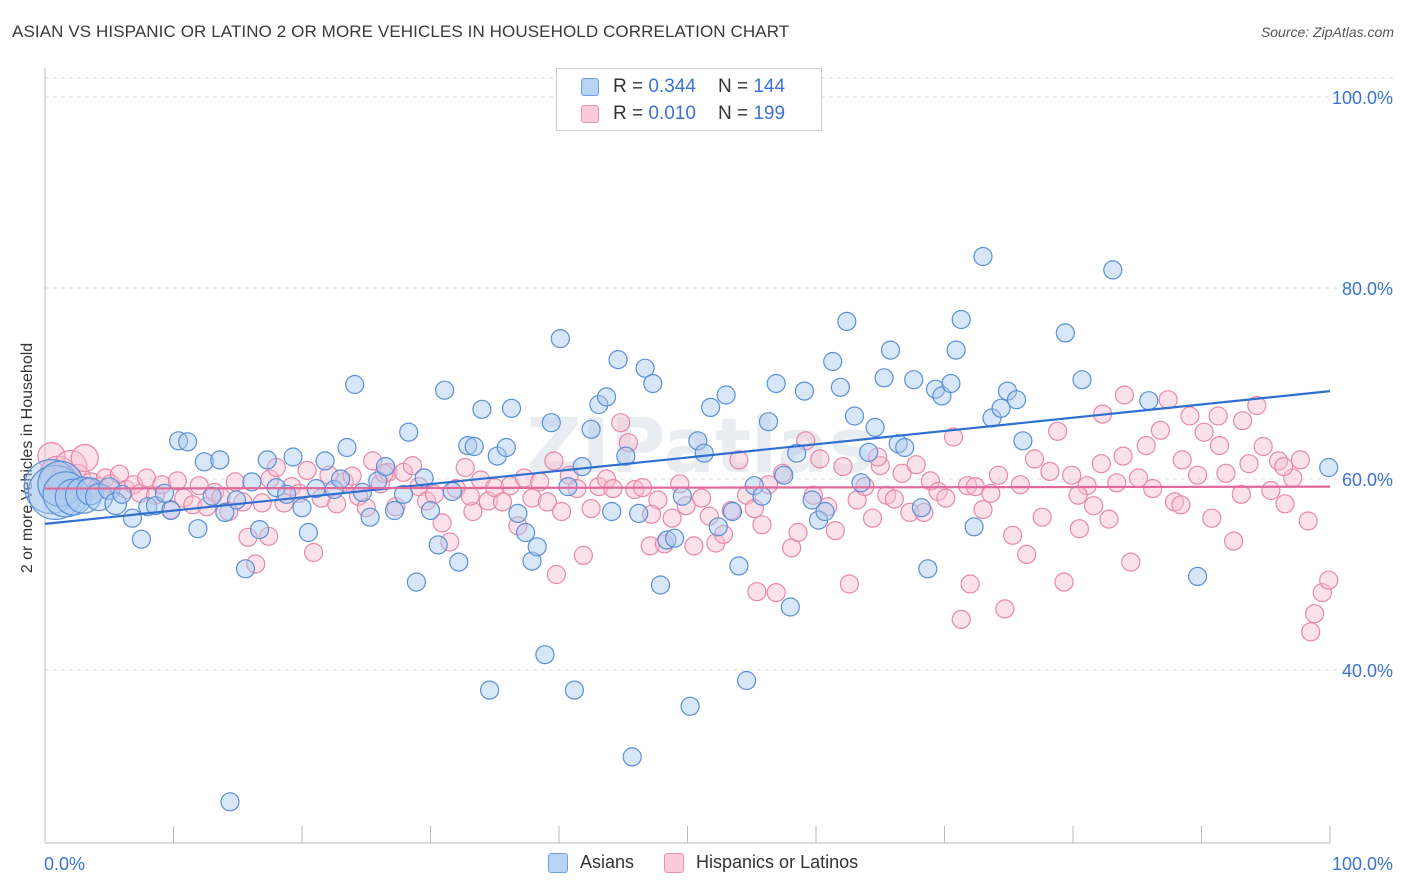  Describe the element at coordinates (1362, 98) in the screenshot. I see `y-tick-label: 100.0%` at that location.